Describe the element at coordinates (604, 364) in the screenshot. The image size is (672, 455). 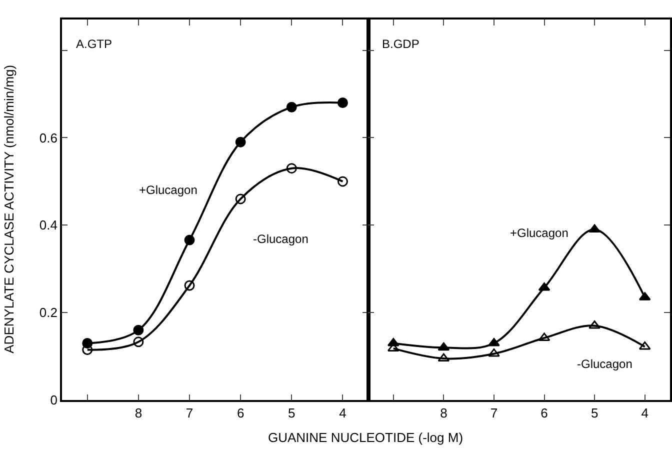
I see `series-label: -Glucagon` at that location.